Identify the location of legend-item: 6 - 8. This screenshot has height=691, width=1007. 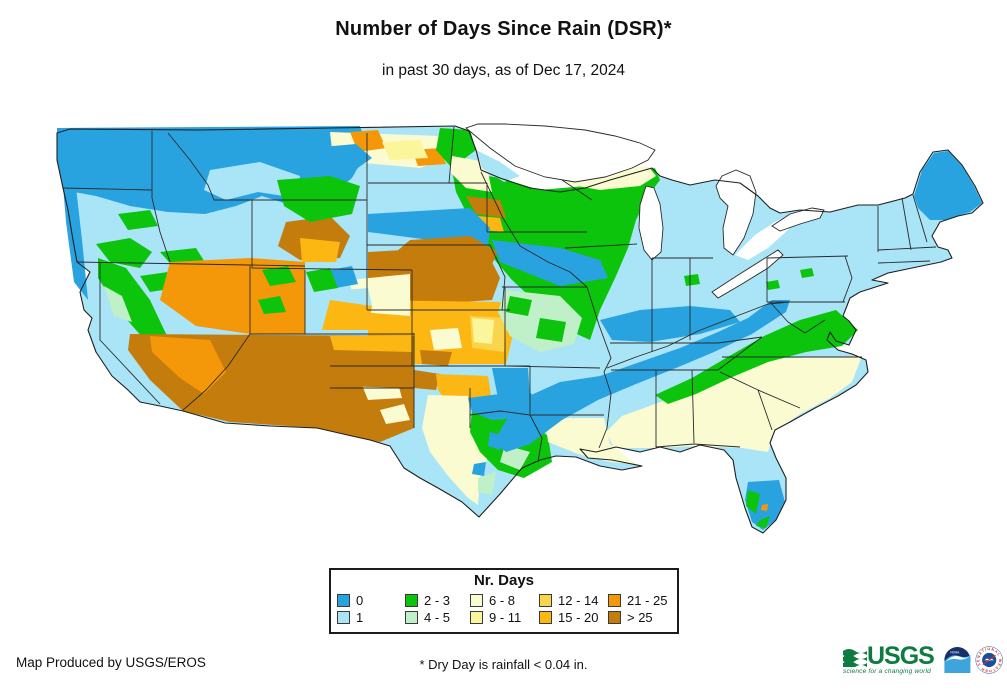
(504, 600).